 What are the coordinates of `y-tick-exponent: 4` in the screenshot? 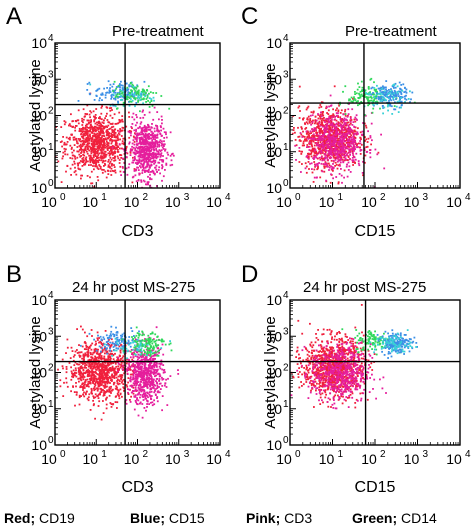 It's located at (51, 38).